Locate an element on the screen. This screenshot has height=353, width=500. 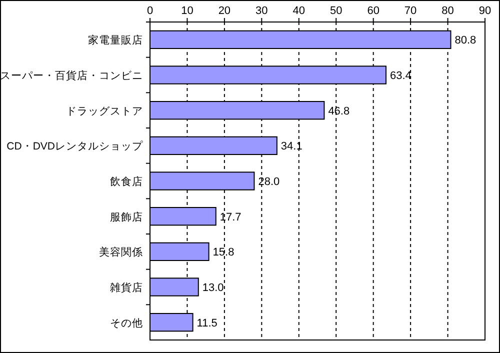
x-tick-label: 80 is located at coordinates (448, 11).